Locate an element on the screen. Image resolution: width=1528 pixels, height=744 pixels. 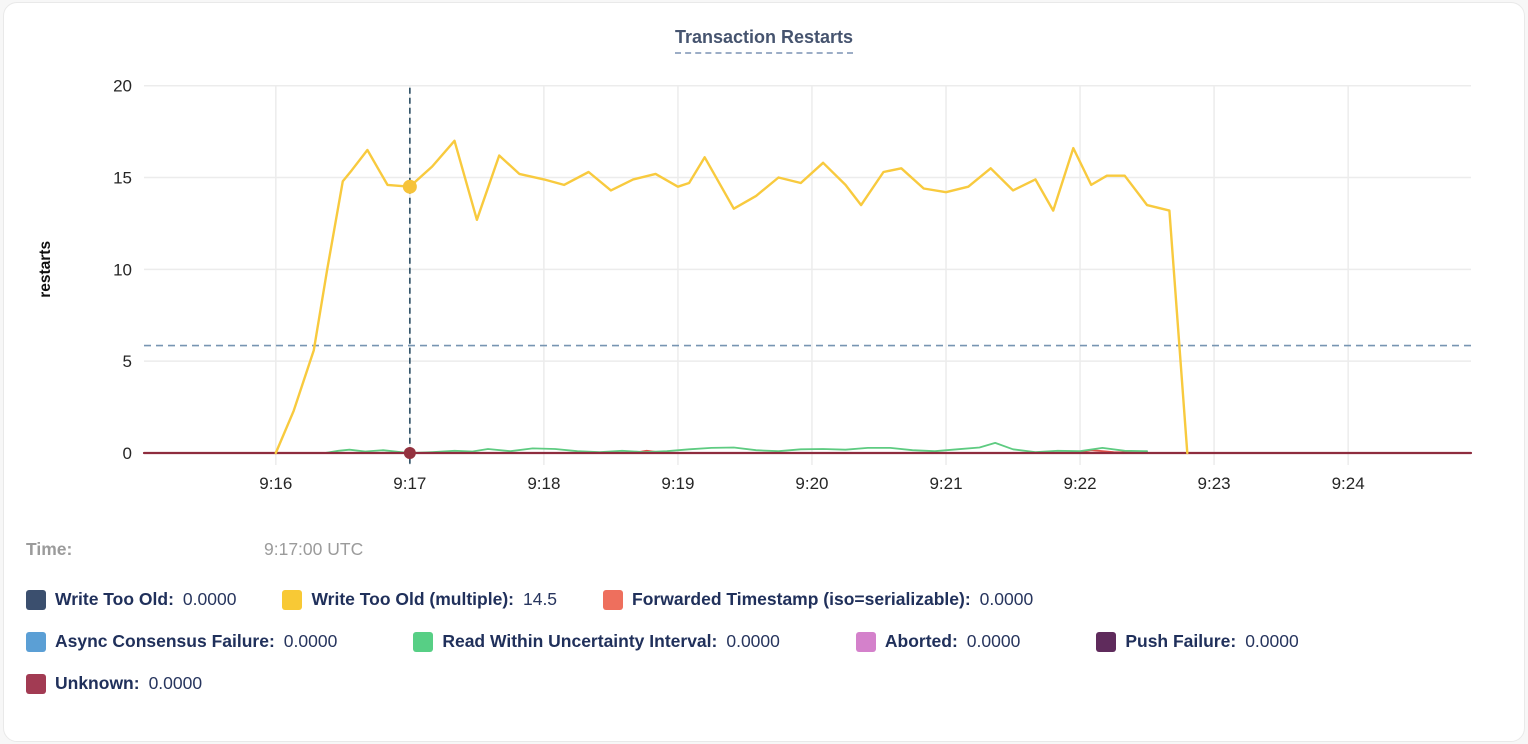
hover-time-row: Time: 9:17:00 UTC is located at coordinates (194, 549).